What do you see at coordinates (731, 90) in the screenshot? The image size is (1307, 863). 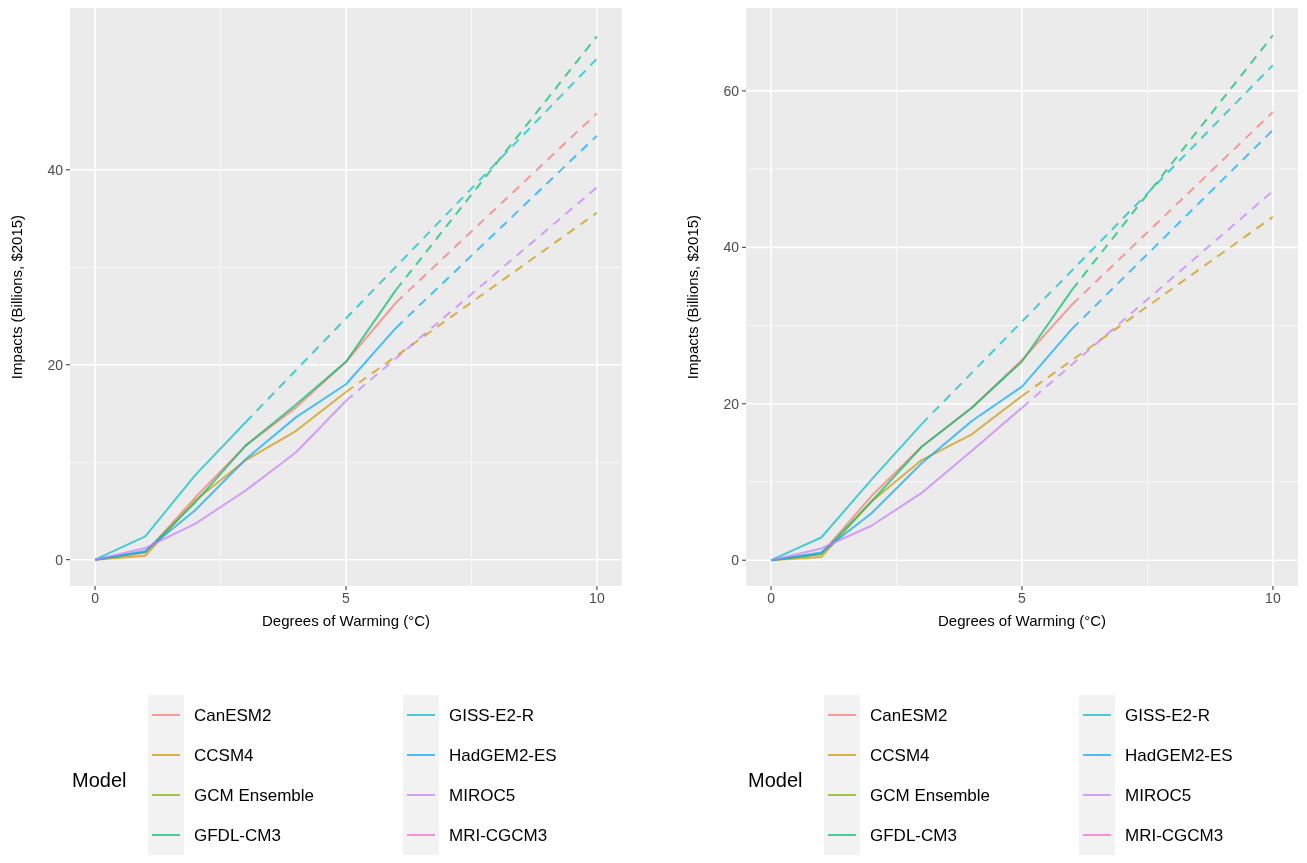 I see `y-tick-label: 60` at bounding box center [731, 90].